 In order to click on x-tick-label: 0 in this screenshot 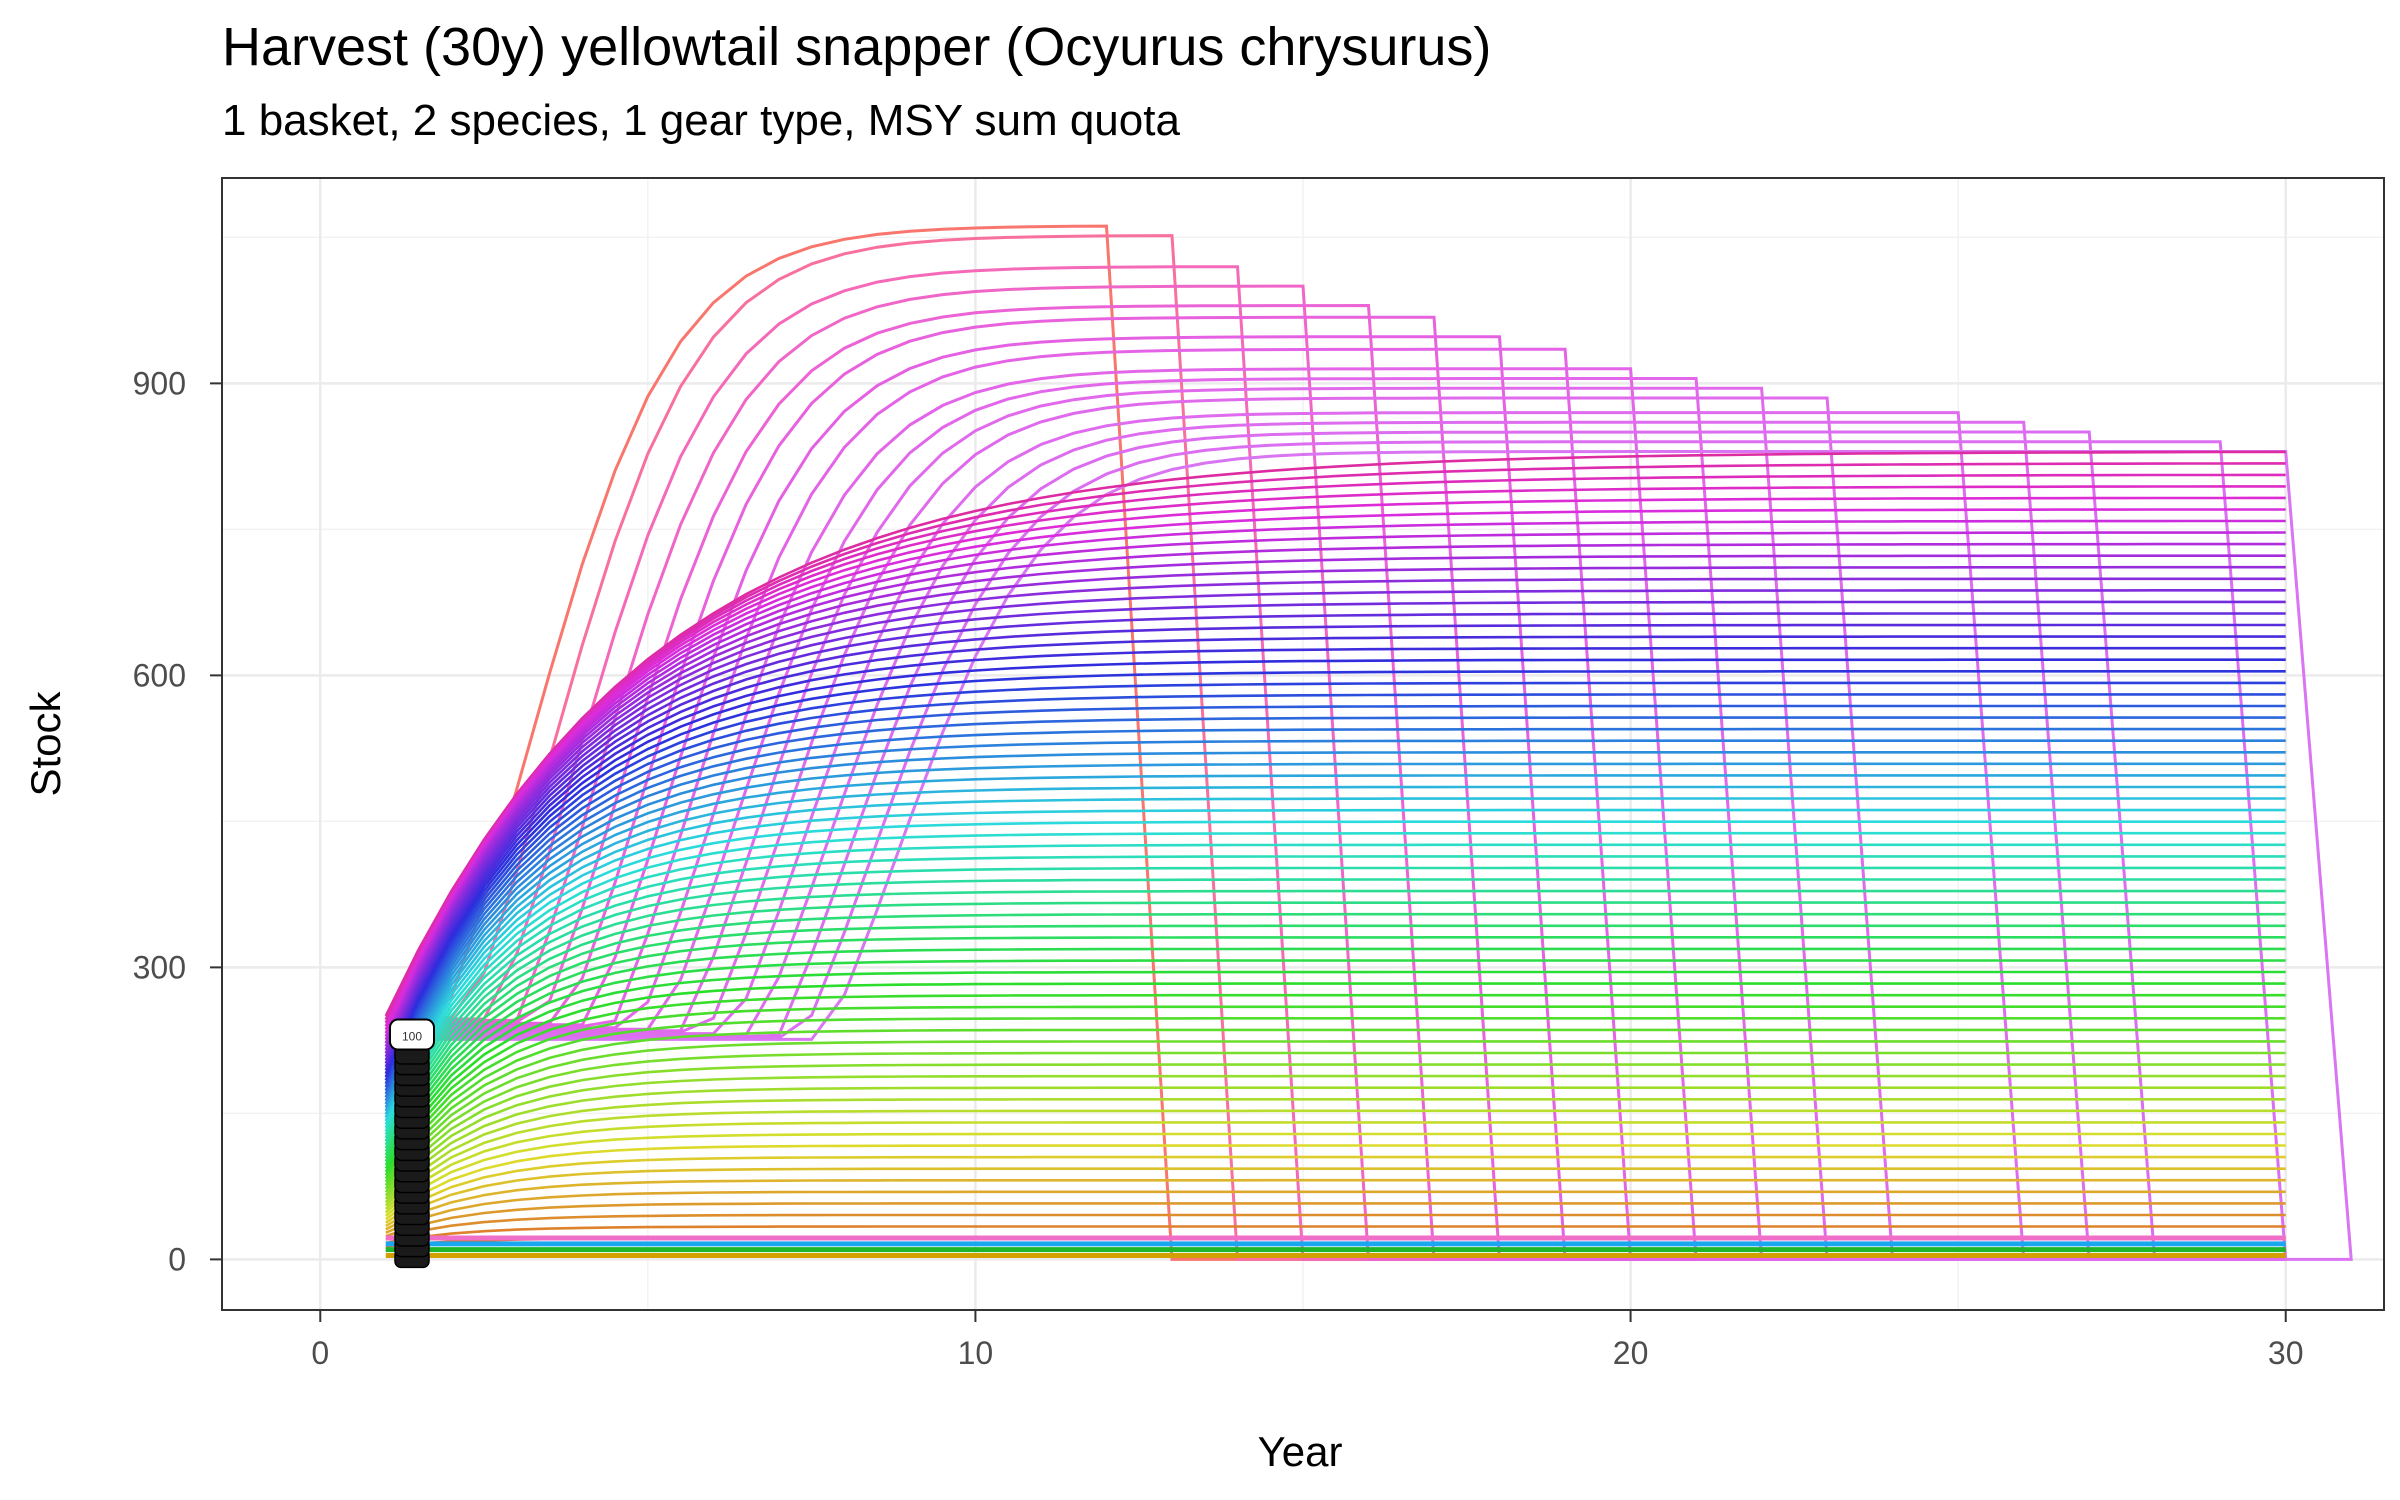, I will do `click(320, 1353)`.